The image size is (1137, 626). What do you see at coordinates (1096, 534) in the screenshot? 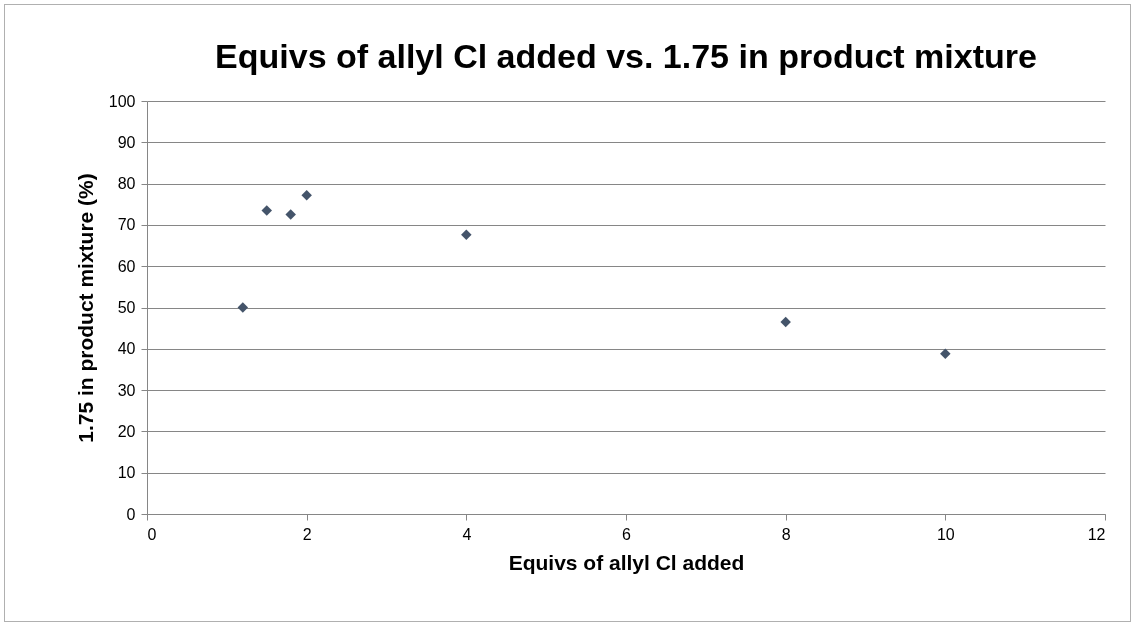
I see `x-tick-label: 12` at bounding box center [1096, 534].